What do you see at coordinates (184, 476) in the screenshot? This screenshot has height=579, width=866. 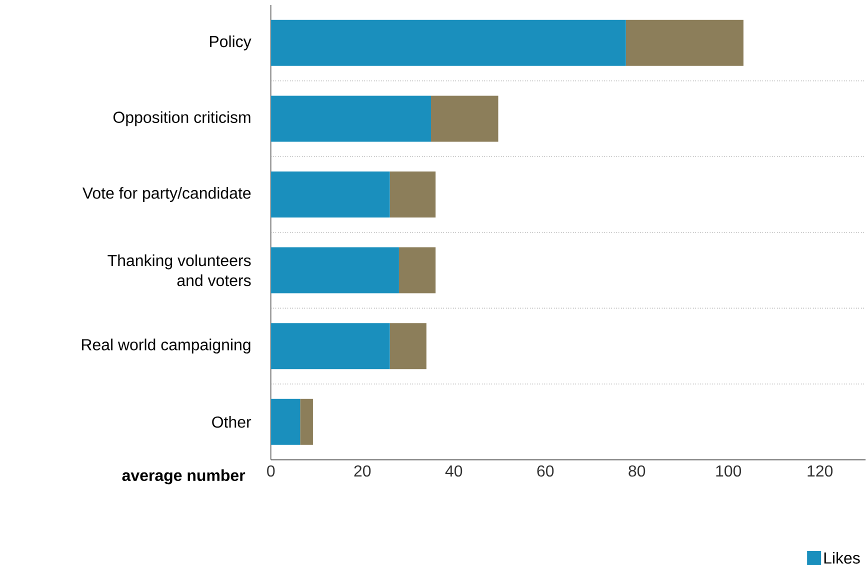 I see `x-axis-title: average number` at bounding box center [184, 476].